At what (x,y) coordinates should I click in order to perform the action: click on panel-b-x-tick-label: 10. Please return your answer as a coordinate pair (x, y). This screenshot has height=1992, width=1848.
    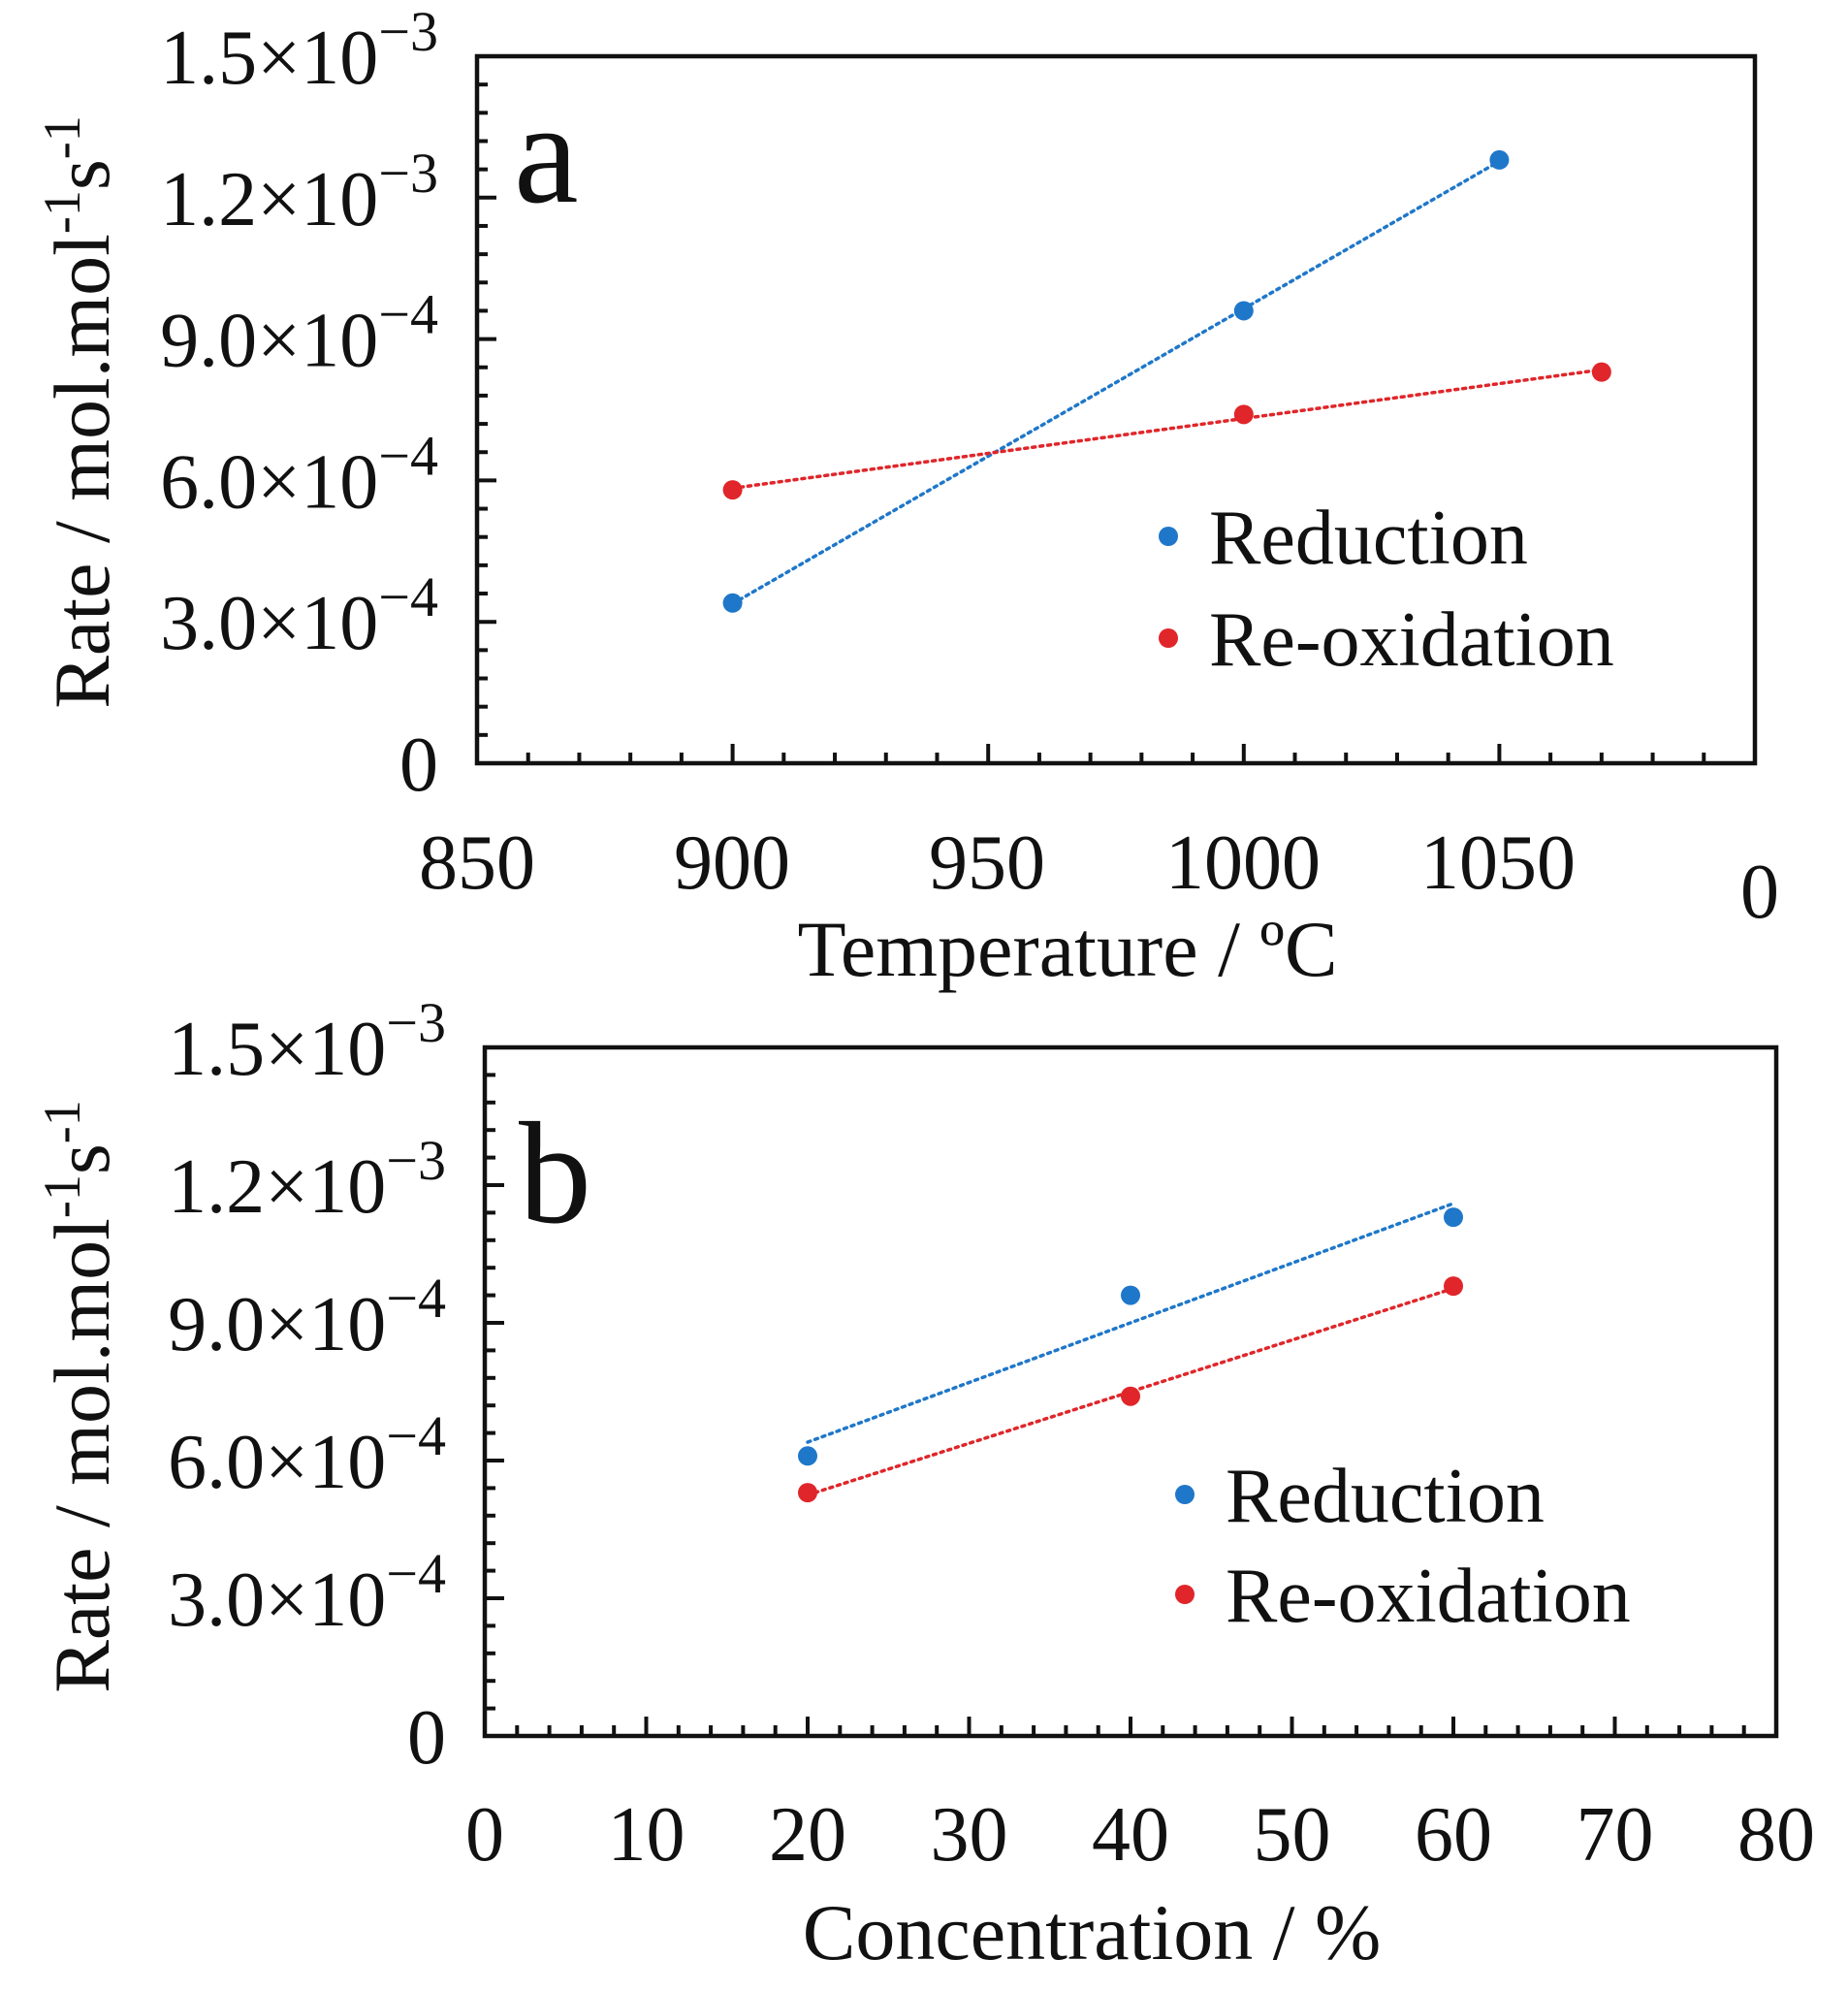
    Looking at the image, I should click on (646, 1835).